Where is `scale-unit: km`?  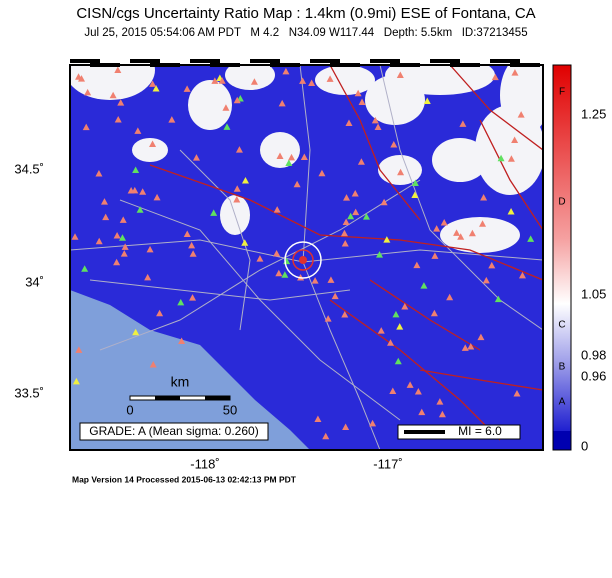
scale-unit: km is located at coordinates (180, 382).